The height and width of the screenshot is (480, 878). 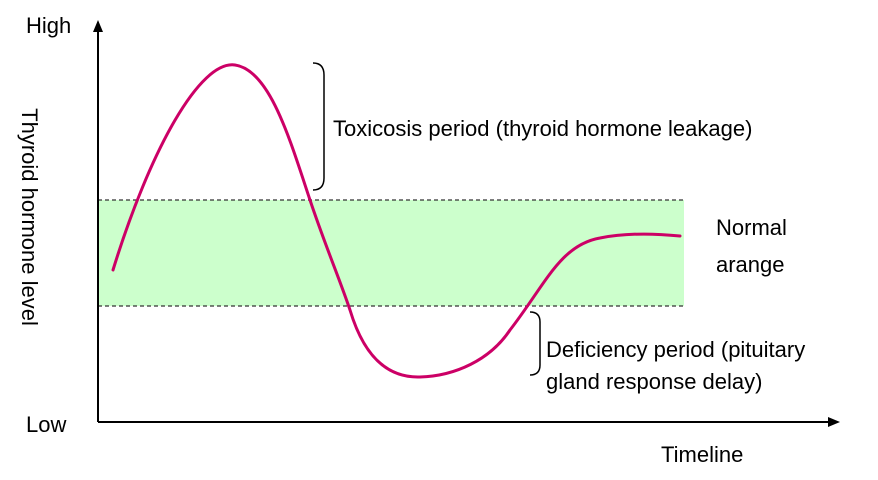 I want to click on x-axis-arrowhead, so click(x=834, y=422).